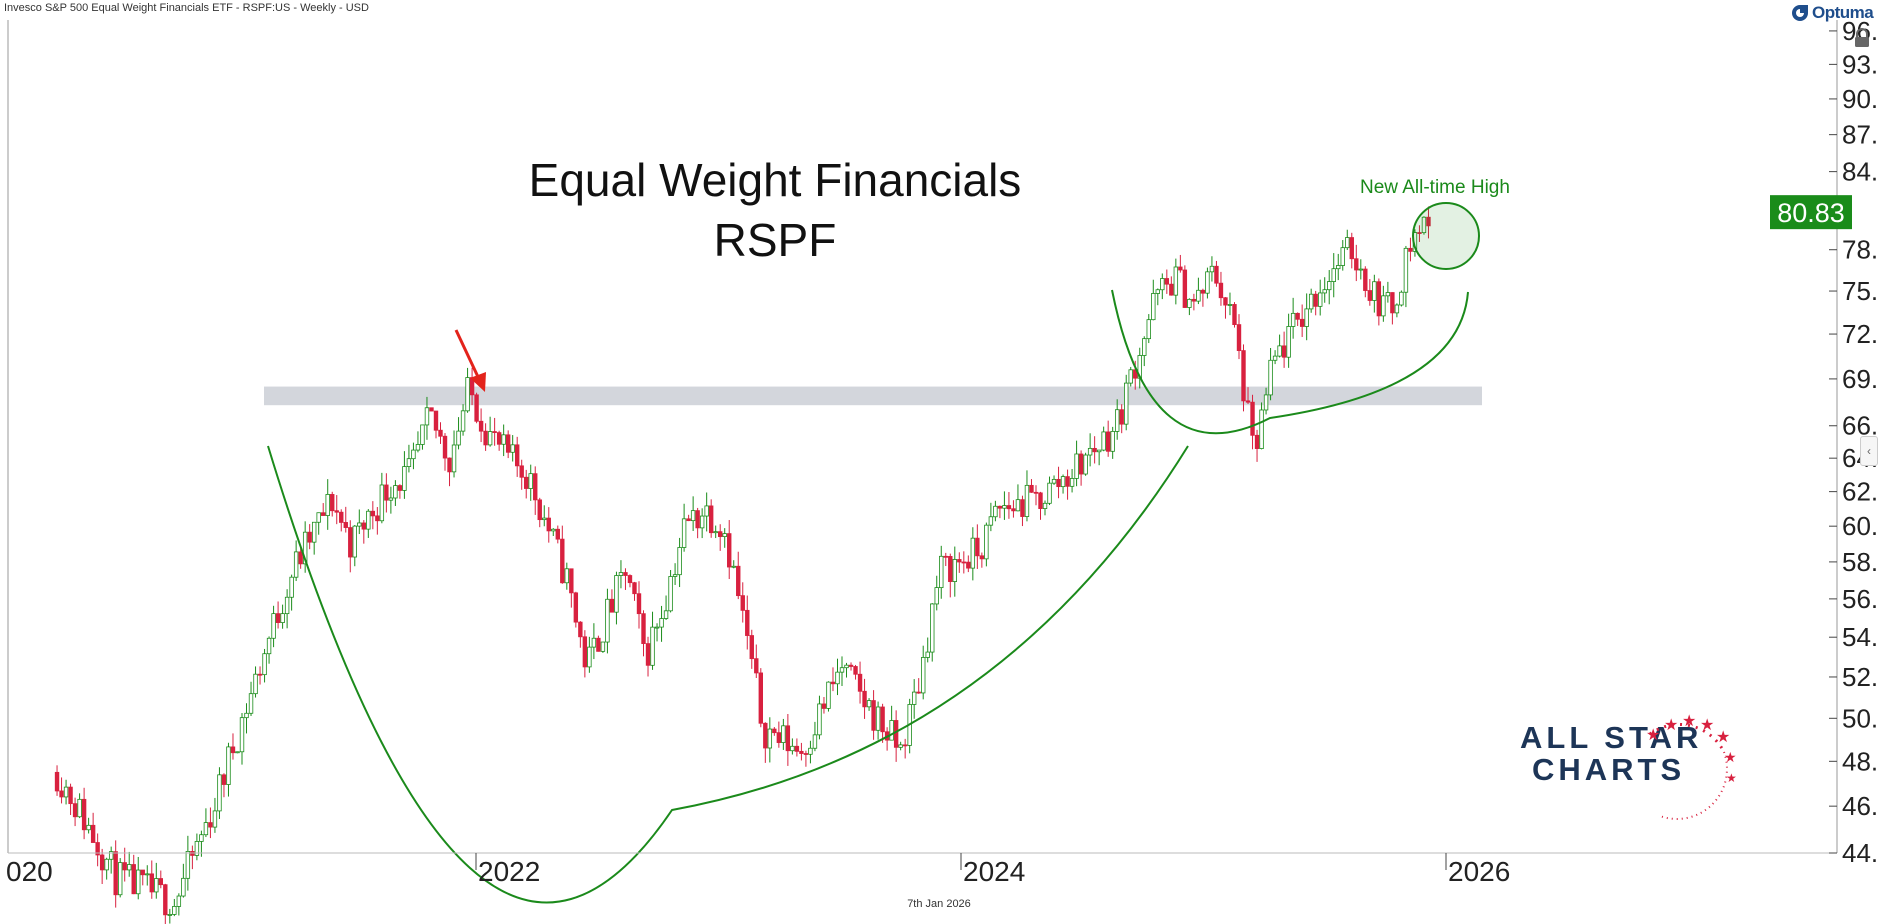 This screenshot has width=1878, height=924. I want to click on logo-line1: ALL STAR, so click(1611, 737).